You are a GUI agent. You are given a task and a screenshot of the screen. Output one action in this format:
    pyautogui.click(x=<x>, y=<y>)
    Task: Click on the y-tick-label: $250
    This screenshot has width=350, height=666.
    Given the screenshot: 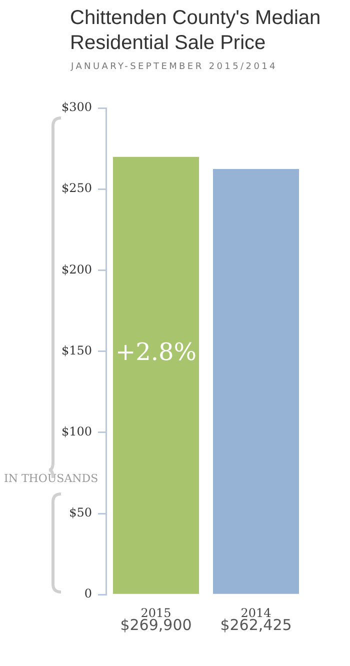 What is the action you would take?
    pyautogui.click(x=76, y=188)
    